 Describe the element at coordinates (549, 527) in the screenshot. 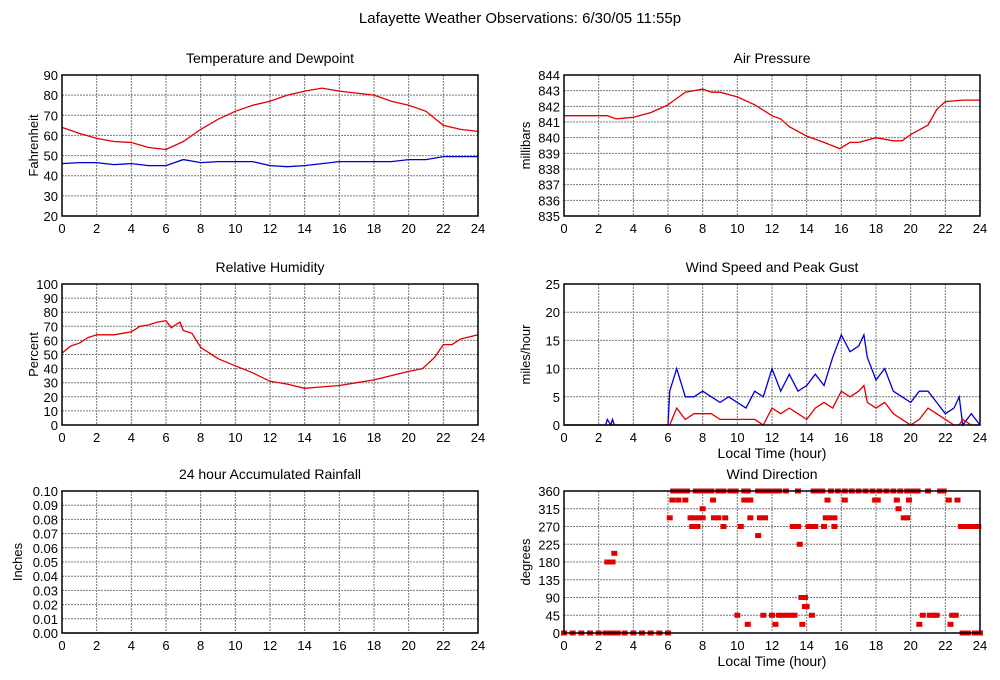

I see `y-tick-label: 270` at that location.